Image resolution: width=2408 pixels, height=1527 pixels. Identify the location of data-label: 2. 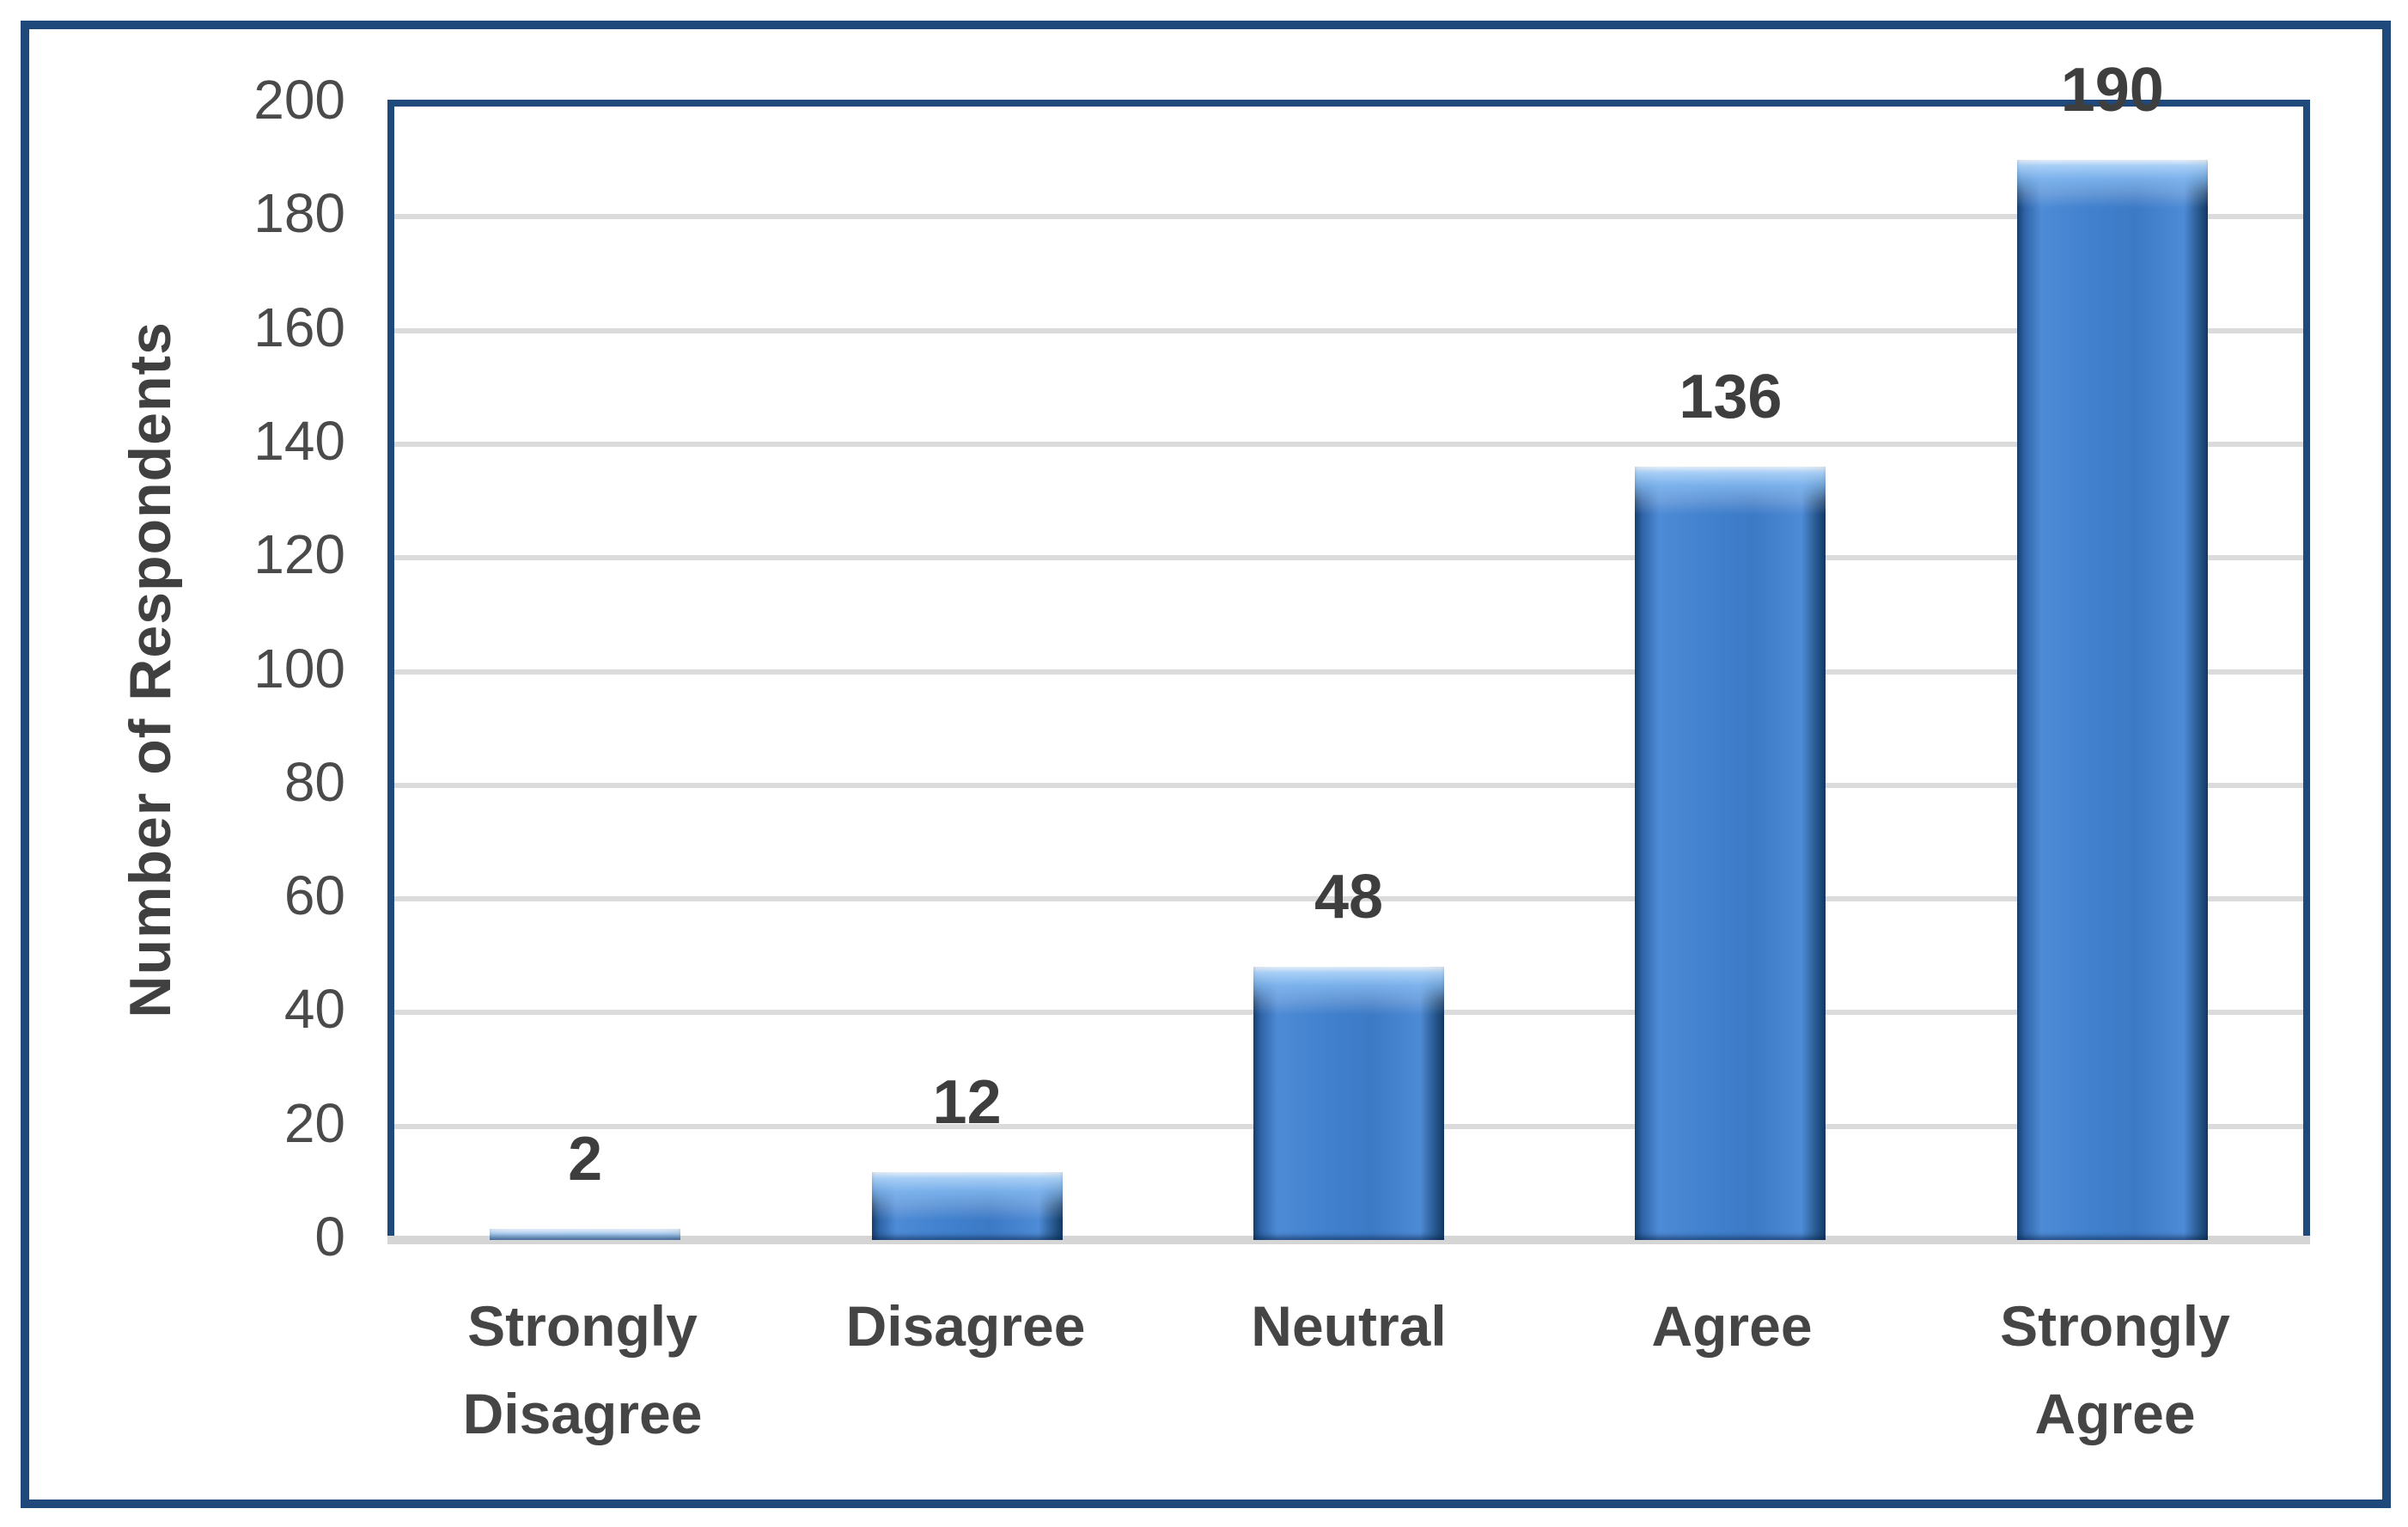
(585, 1159).